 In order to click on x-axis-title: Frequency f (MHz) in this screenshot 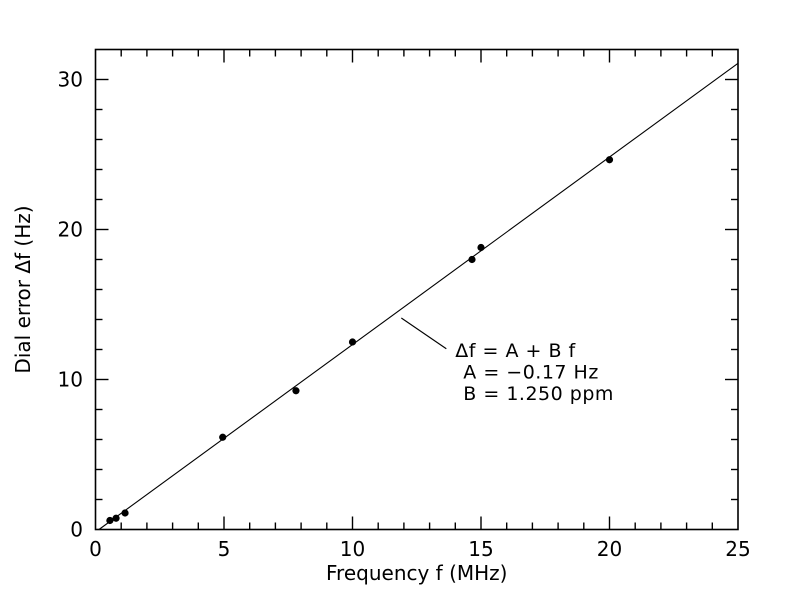, I will do `click(416, 573)`.